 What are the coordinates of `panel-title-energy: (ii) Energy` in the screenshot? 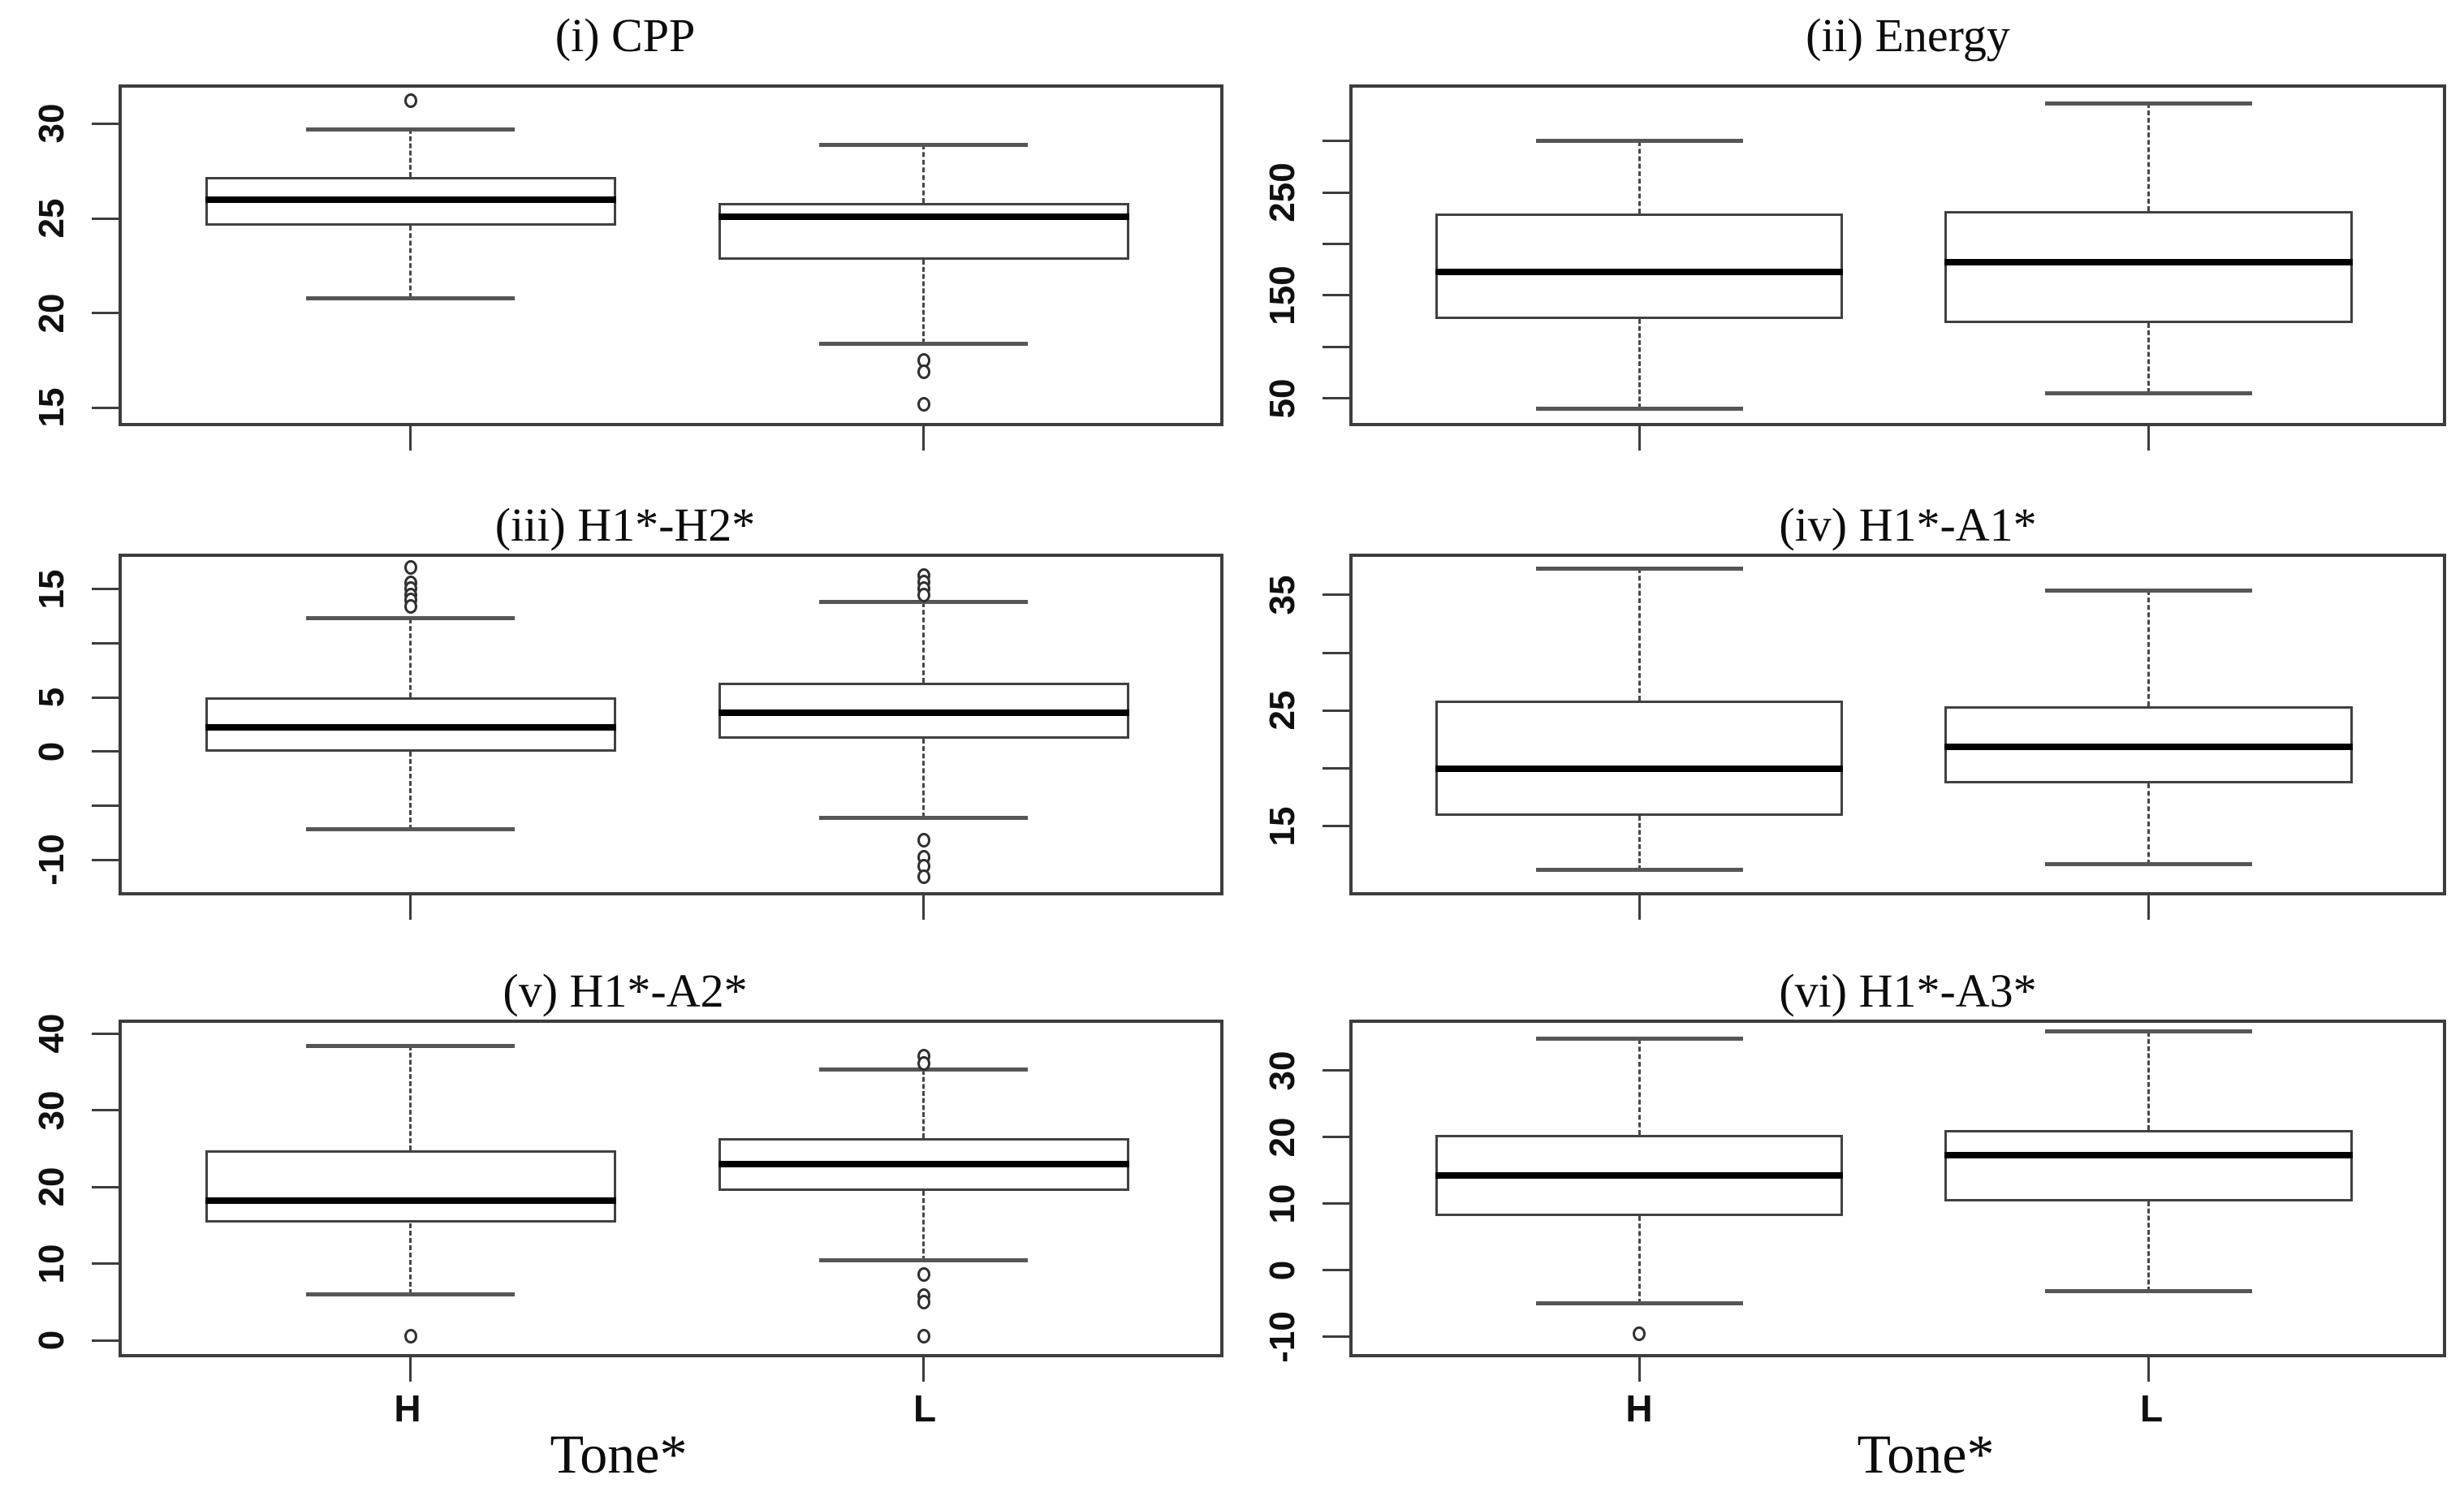 It's located at (1908, 35).